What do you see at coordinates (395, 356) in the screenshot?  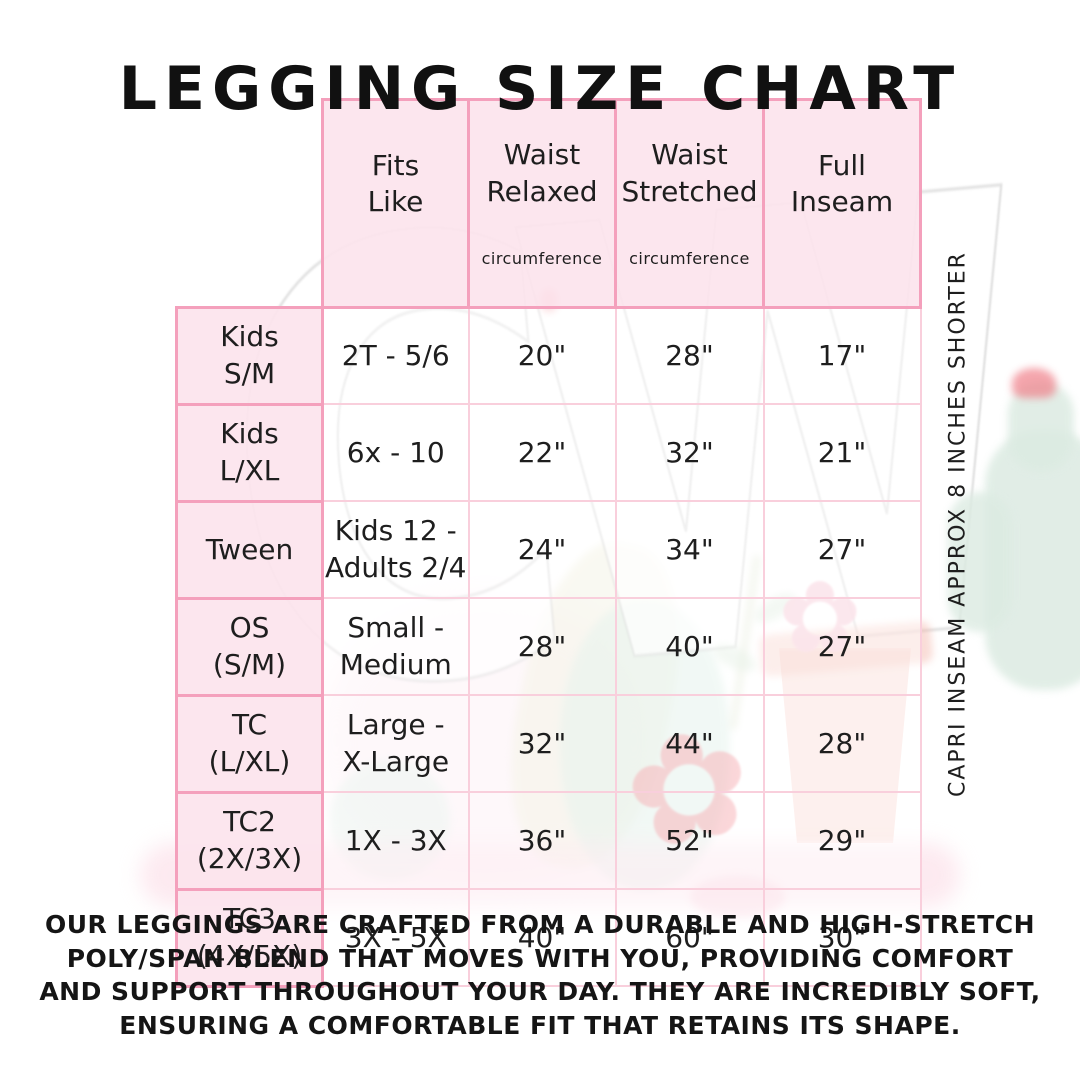 I see `cell-fits-like: 2T - 5/6` at bounding box center [395, 356].